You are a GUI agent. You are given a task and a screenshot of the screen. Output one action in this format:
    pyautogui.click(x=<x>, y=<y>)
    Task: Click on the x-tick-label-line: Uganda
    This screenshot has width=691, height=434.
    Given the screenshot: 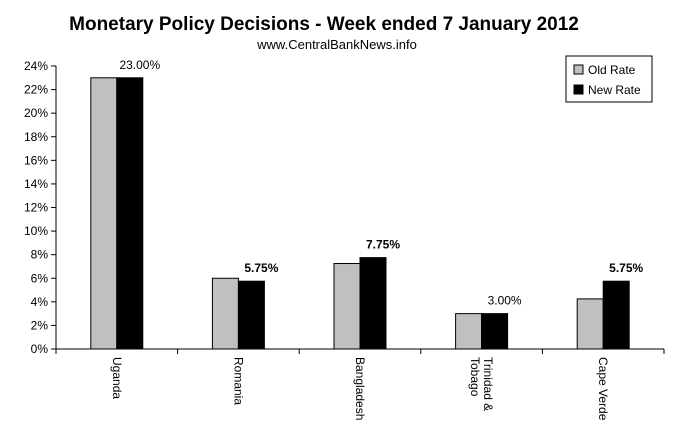 What is the action you would take?
    pyautogui.click(x=117, y=378)
    